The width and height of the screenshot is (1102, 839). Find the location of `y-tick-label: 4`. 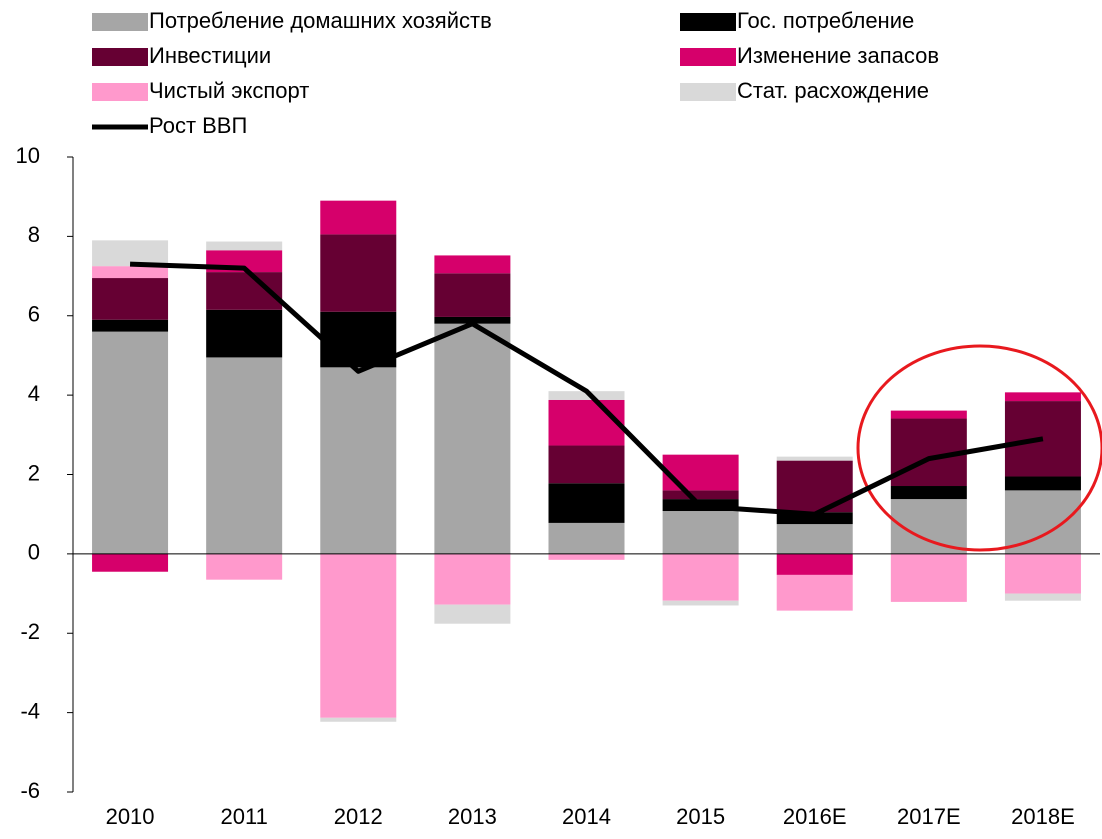

y-tick-label: 4 is located at coordinates (34, 393).